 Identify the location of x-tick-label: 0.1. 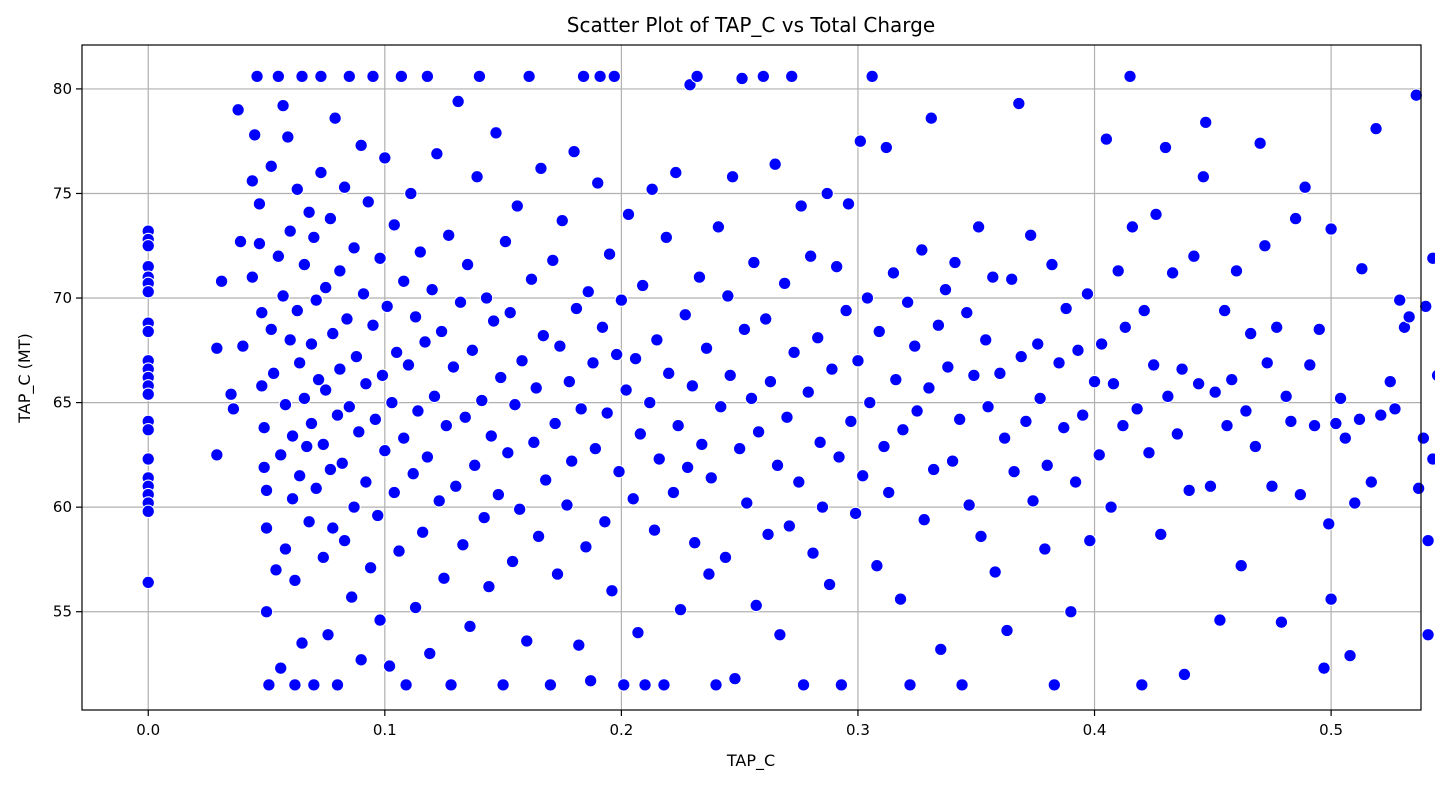
(385, 730).